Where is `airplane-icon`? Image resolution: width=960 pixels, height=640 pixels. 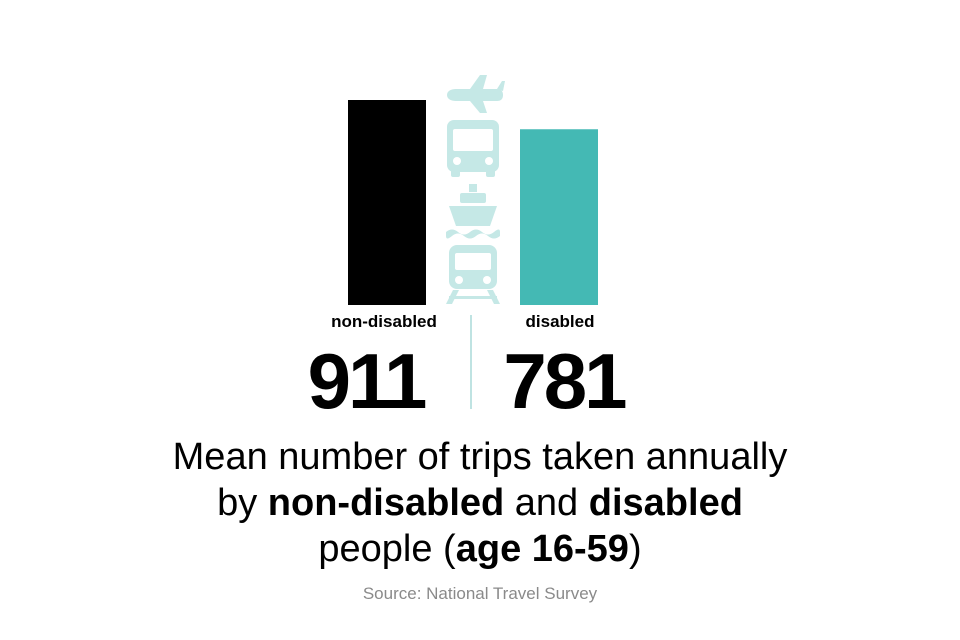
airplane-icon is located at coordinates (476, 94).